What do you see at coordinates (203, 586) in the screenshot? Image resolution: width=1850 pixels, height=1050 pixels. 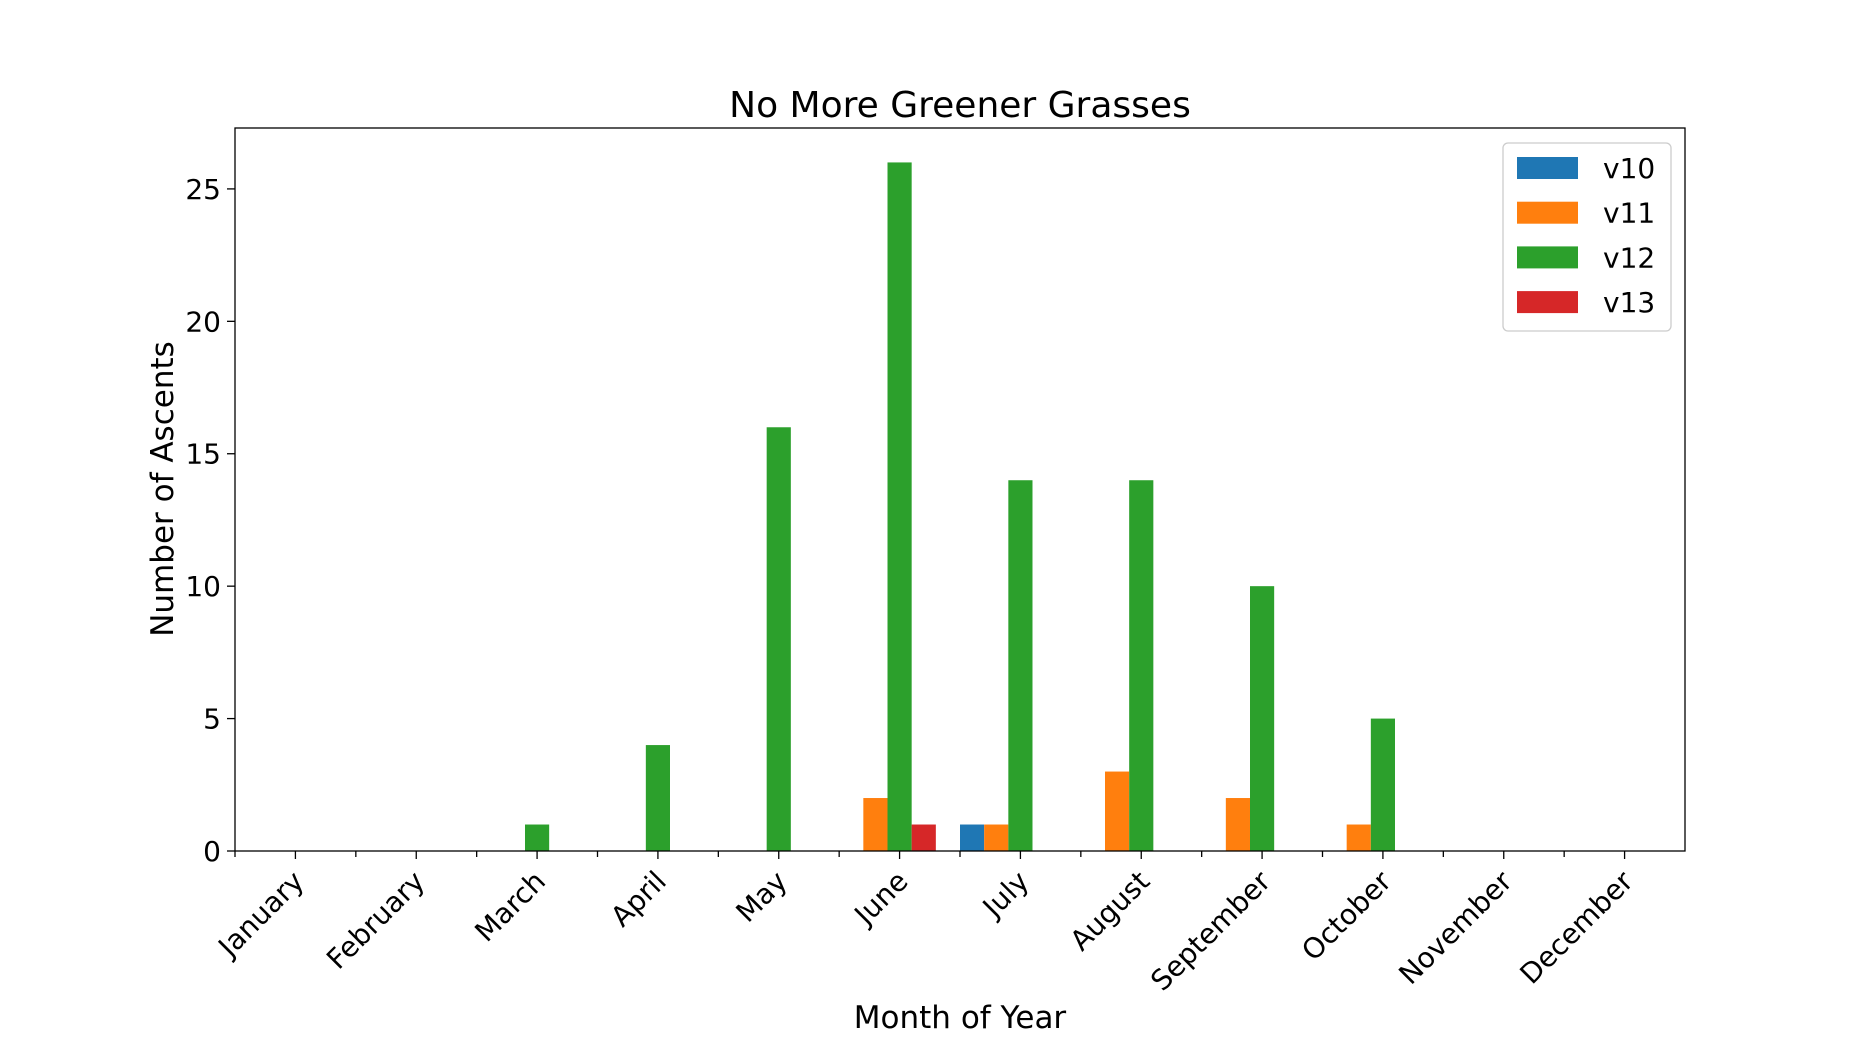 I see `y-tick-label: 10` at bounding box center [203, 586].